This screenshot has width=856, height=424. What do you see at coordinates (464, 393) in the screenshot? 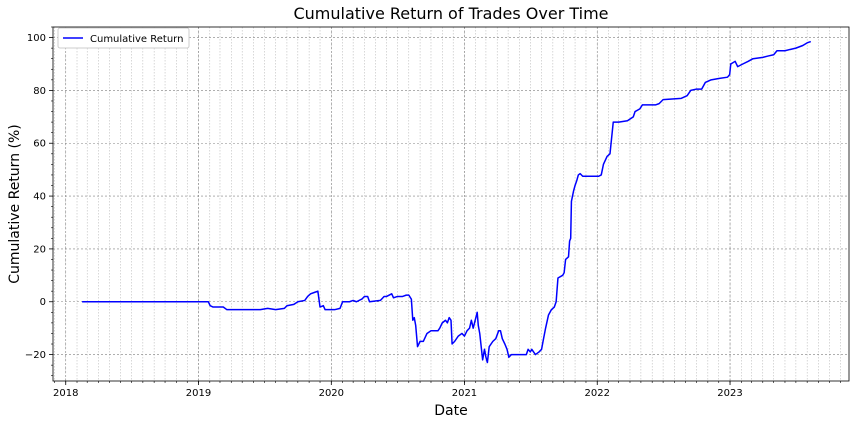
I see `x-tick-label: 2021` at bounding box center [464, 393].